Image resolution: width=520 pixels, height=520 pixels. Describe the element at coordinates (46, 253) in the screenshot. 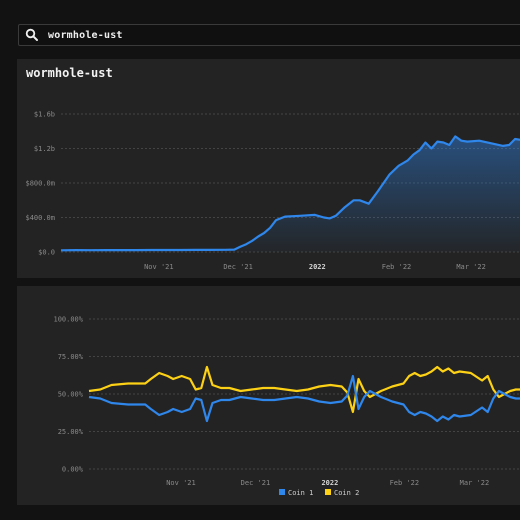

I see `y-tick-label: $0.0` at that location.